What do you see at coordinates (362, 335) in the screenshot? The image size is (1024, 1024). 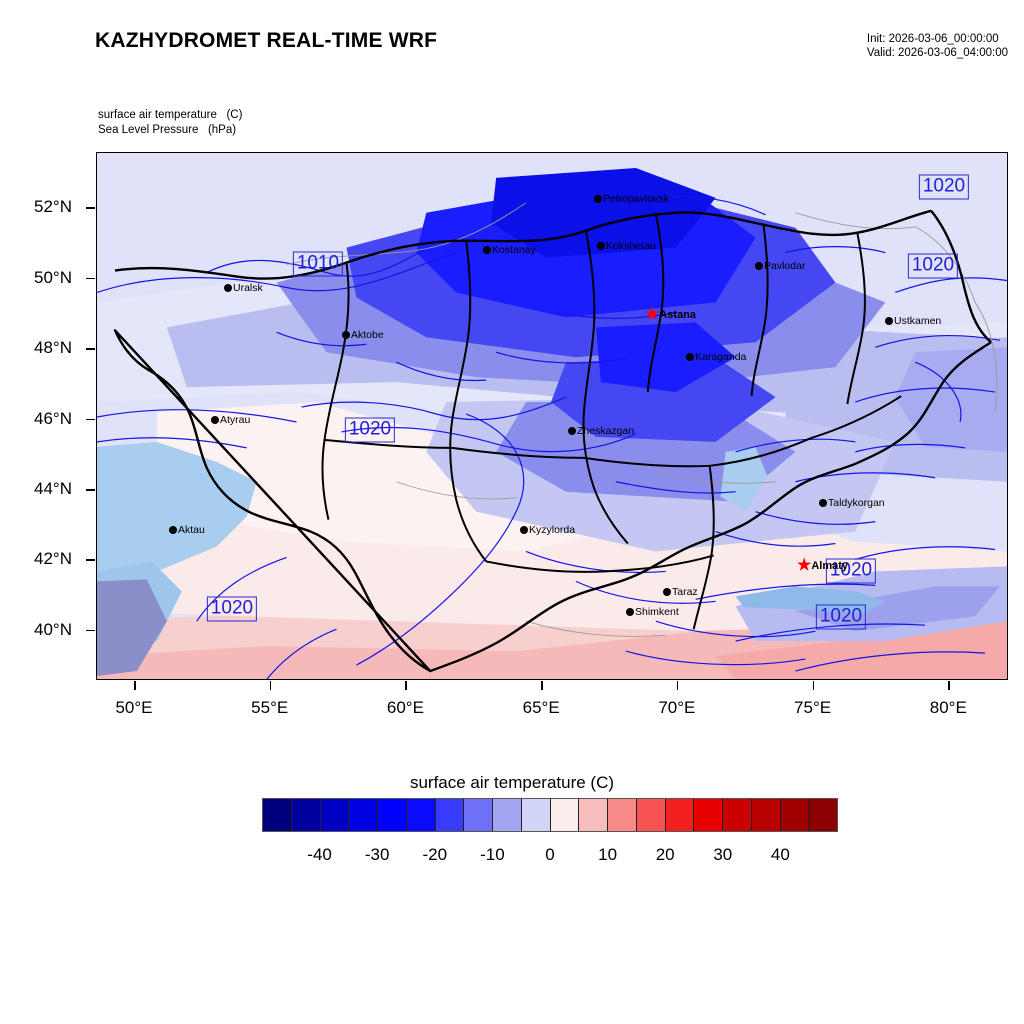 I see `city-marker-aktobe: Aktobe` at bounding box center [362, 335].